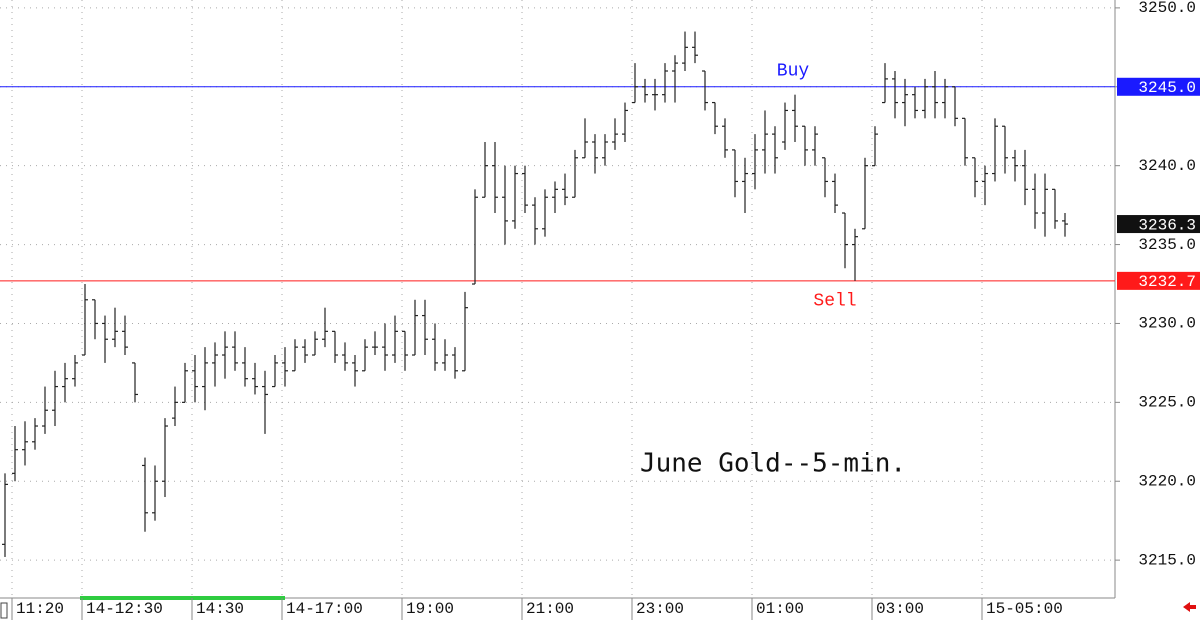 The image size is (1200, 620). Describe the element at coordinates (220, 609) in the screenshot. I see `x-tick-label: 14:30` at that location.